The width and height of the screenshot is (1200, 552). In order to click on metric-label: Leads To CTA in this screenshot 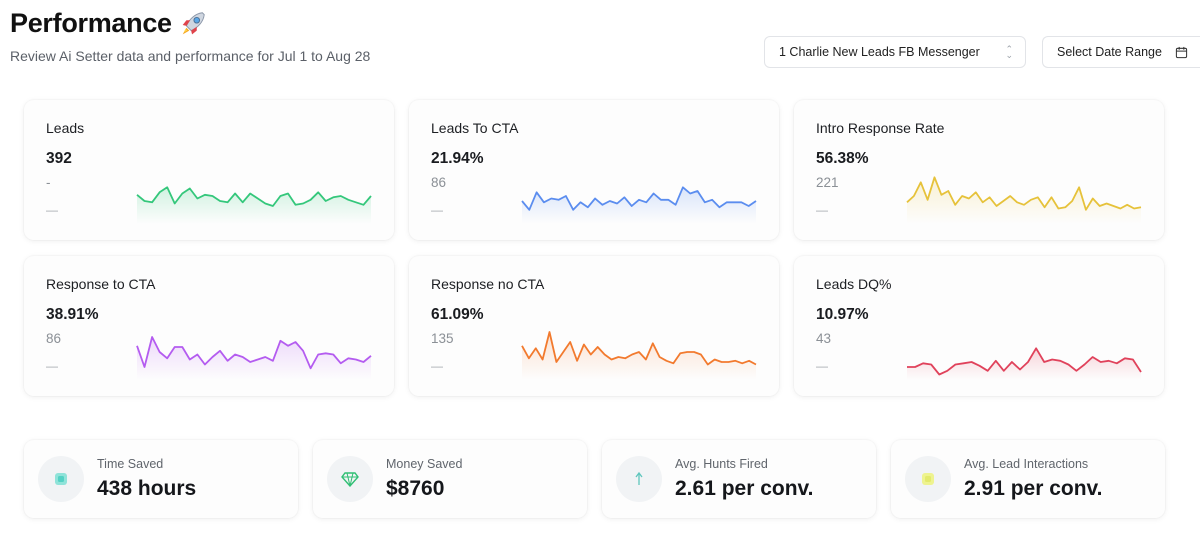, I will do `click(475, 128)`.